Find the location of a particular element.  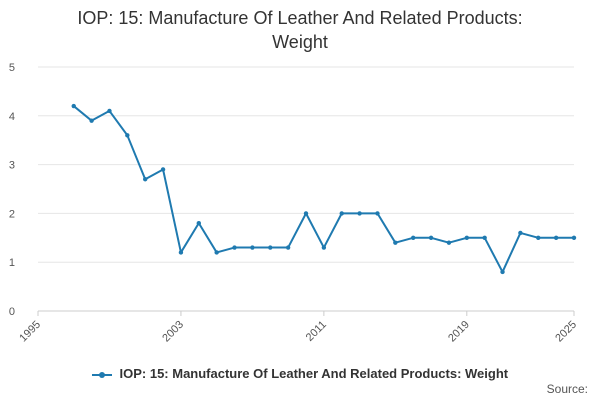

y-tick-label: 3 is located at coordinates (12, 166).